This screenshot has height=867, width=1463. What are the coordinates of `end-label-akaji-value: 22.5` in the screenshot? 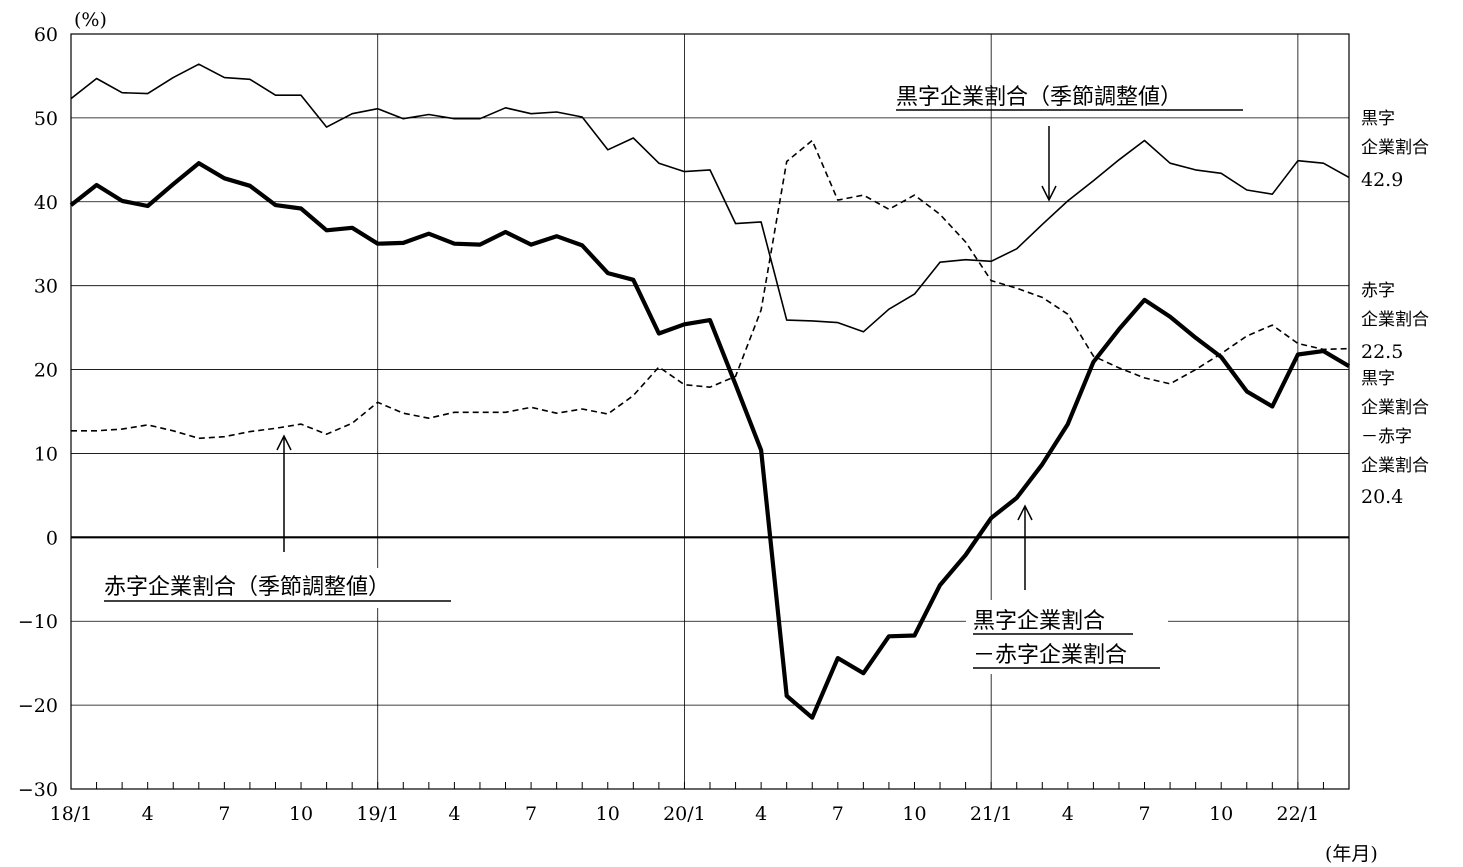 It's located at (1382, 352).